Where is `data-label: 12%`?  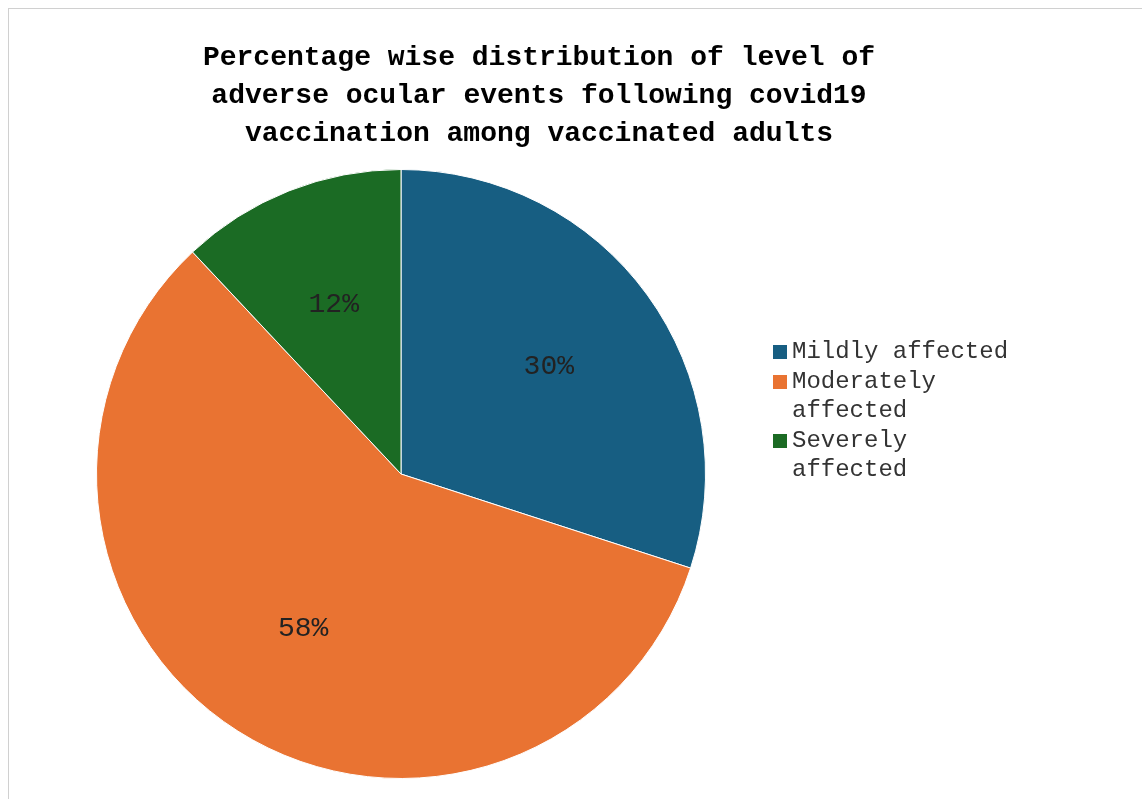
data-label: 12% is located at coordinates (334, 304).